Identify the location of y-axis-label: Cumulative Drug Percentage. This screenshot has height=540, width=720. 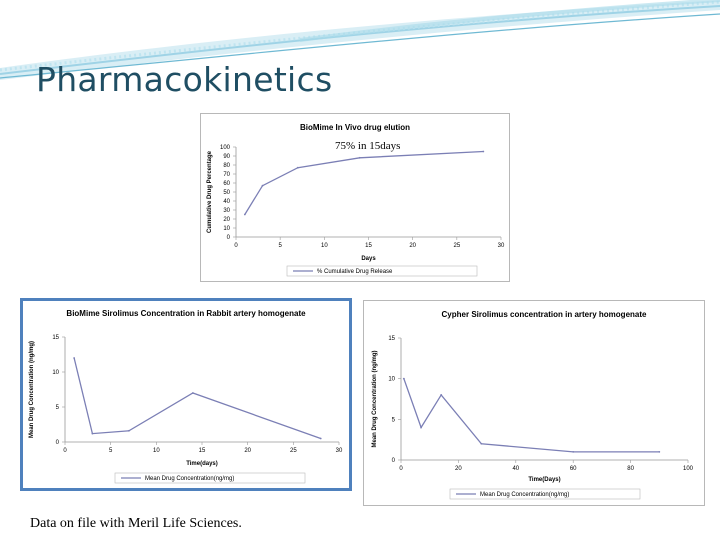
(210, 191).